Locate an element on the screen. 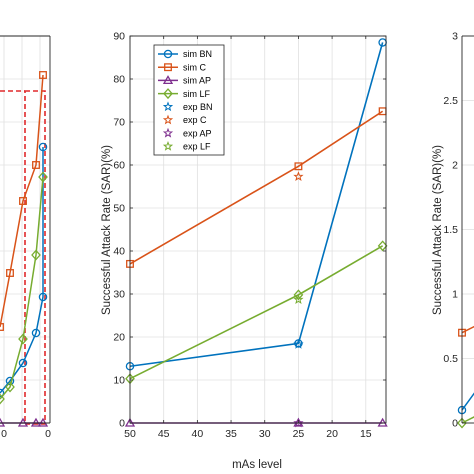 The width and height of the screenshot is (474, 474). x-tick-label: 15 is located at coordinates (366, 434).